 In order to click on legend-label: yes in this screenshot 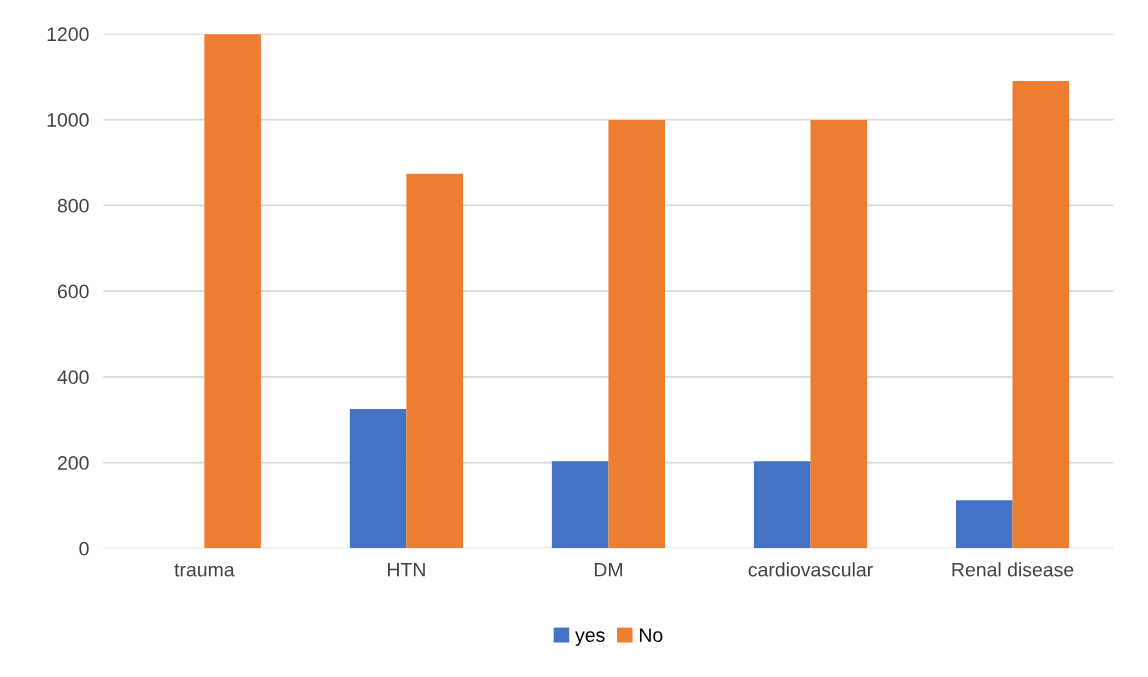, I will do `click(590, 638)`.